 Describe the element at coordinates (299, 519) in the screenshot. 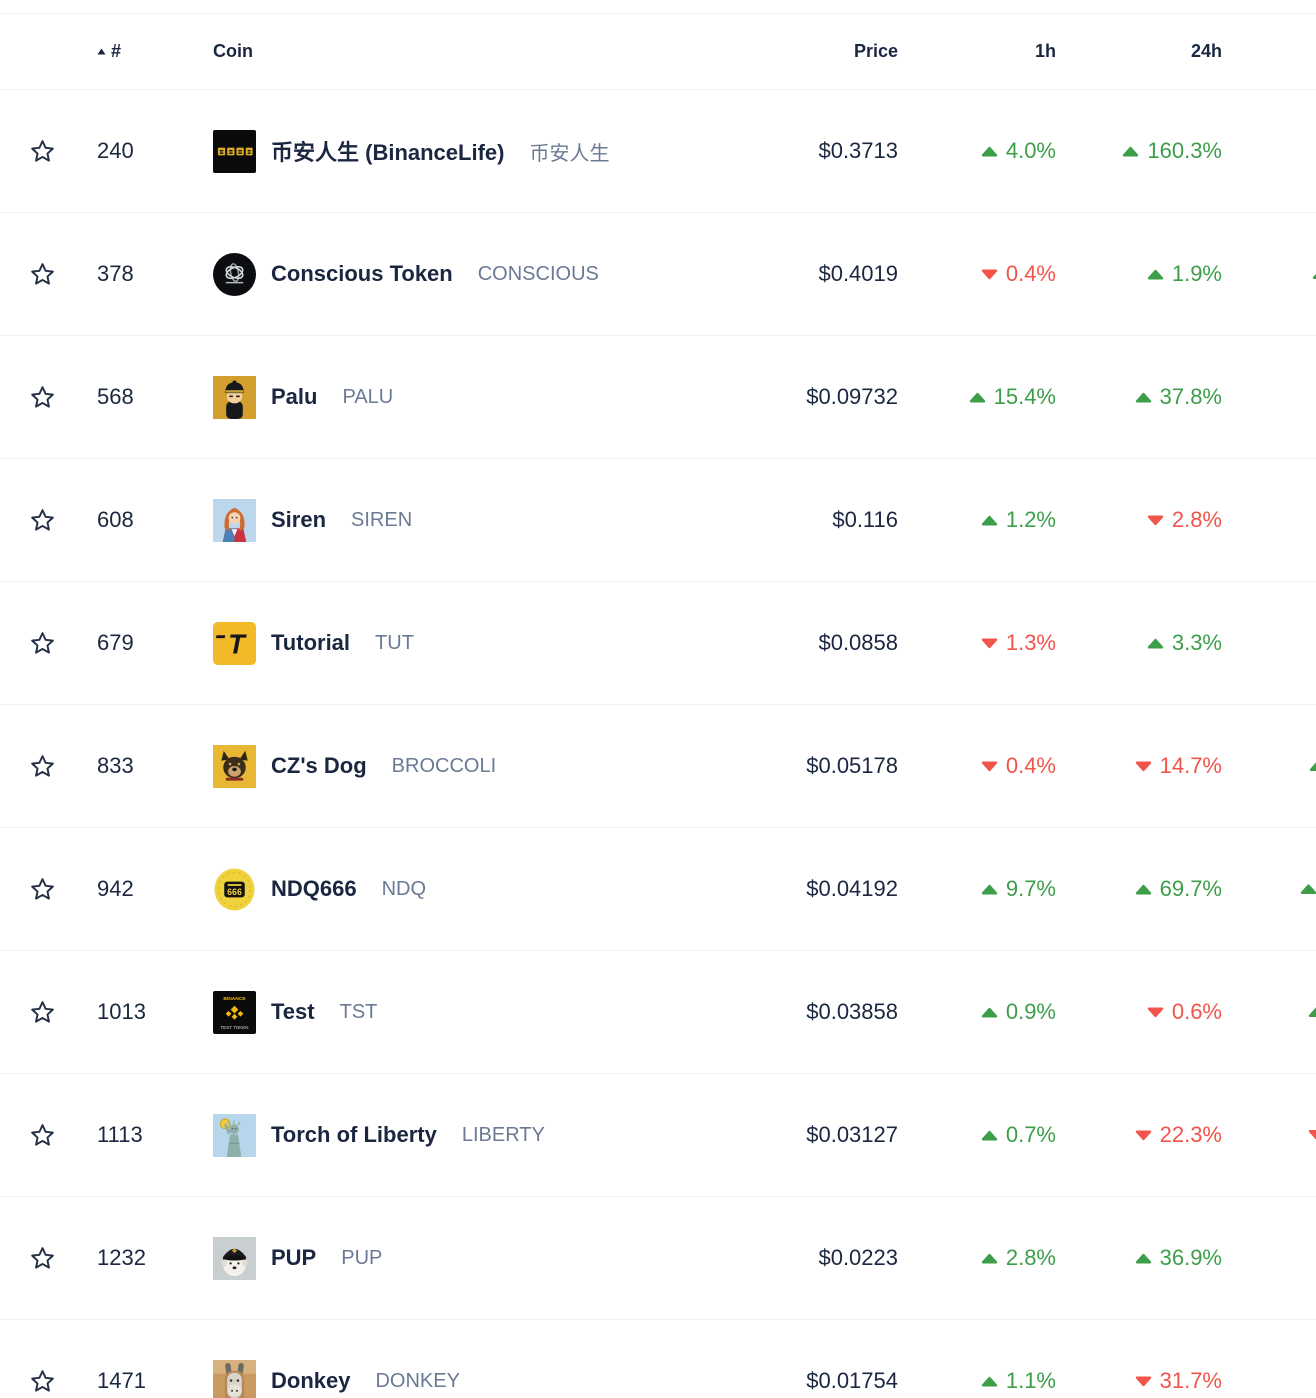

I see `coin-name: Siren` at that location.